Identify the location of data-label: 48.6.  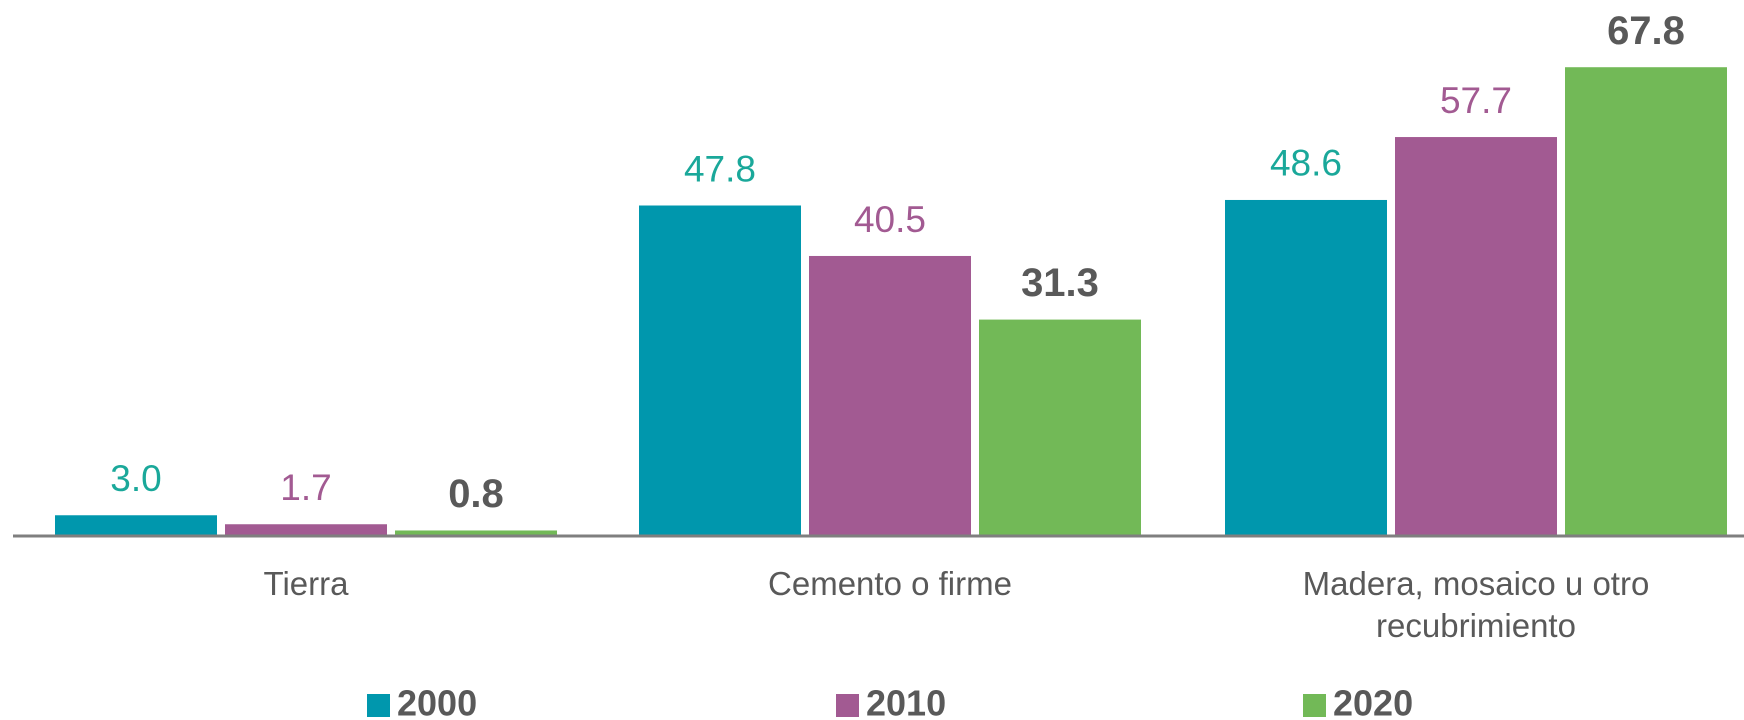
(1306, 163).